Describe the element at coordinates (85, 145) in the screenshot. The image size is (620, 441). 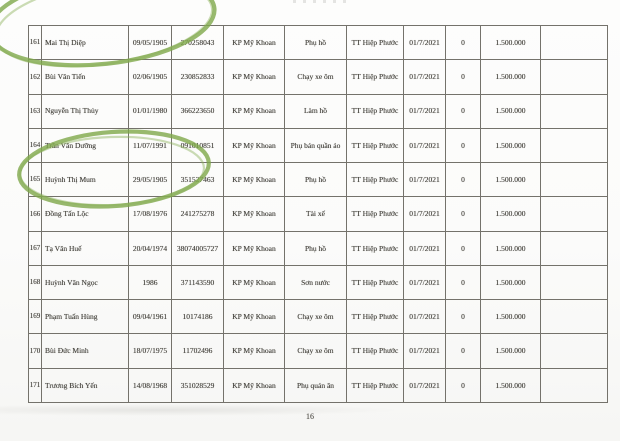
I see `cell-name: Trần Văn Dưỡng` at that location.